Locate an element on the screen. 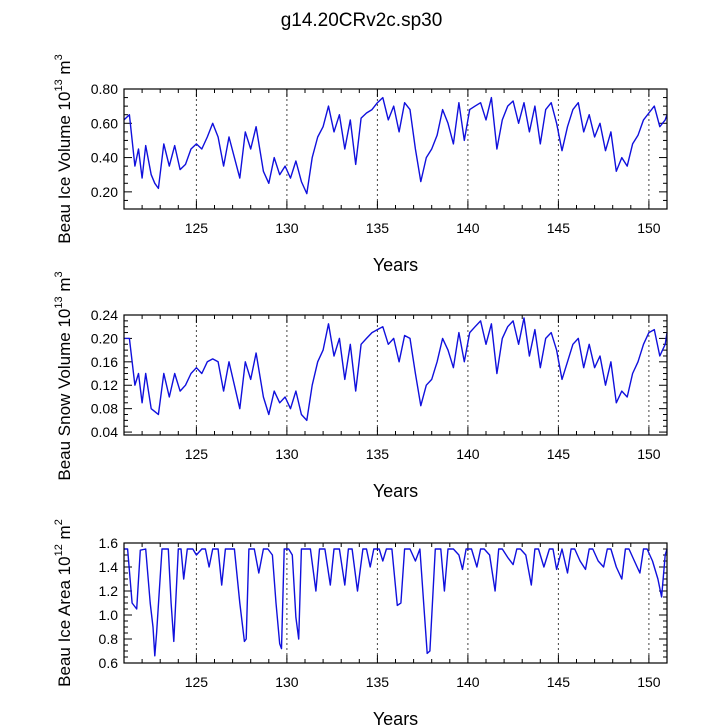 The width and height of the screenshot is (723, 726). y-tick-label: 0.6 is located at coordinates (109, 663).